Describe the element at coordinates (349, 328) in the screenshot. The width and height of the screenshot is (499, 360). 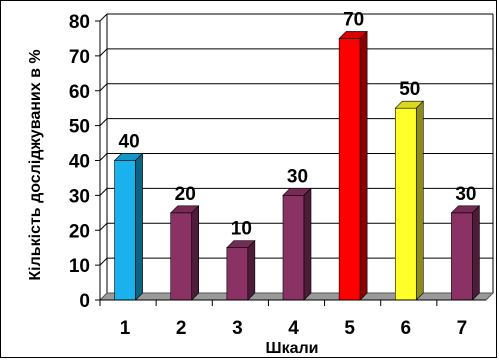
I see `x-tick-label: 5` at that location.